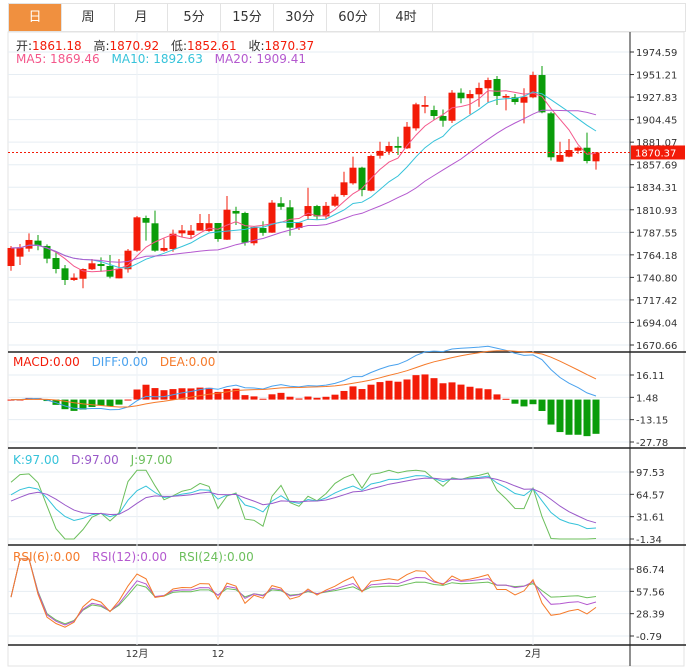 This screenshot has height=671, width=686. Describe the element at coordinates (656, 98) in the screenshot. I see `main-axis-label: 1927.83` at that location.